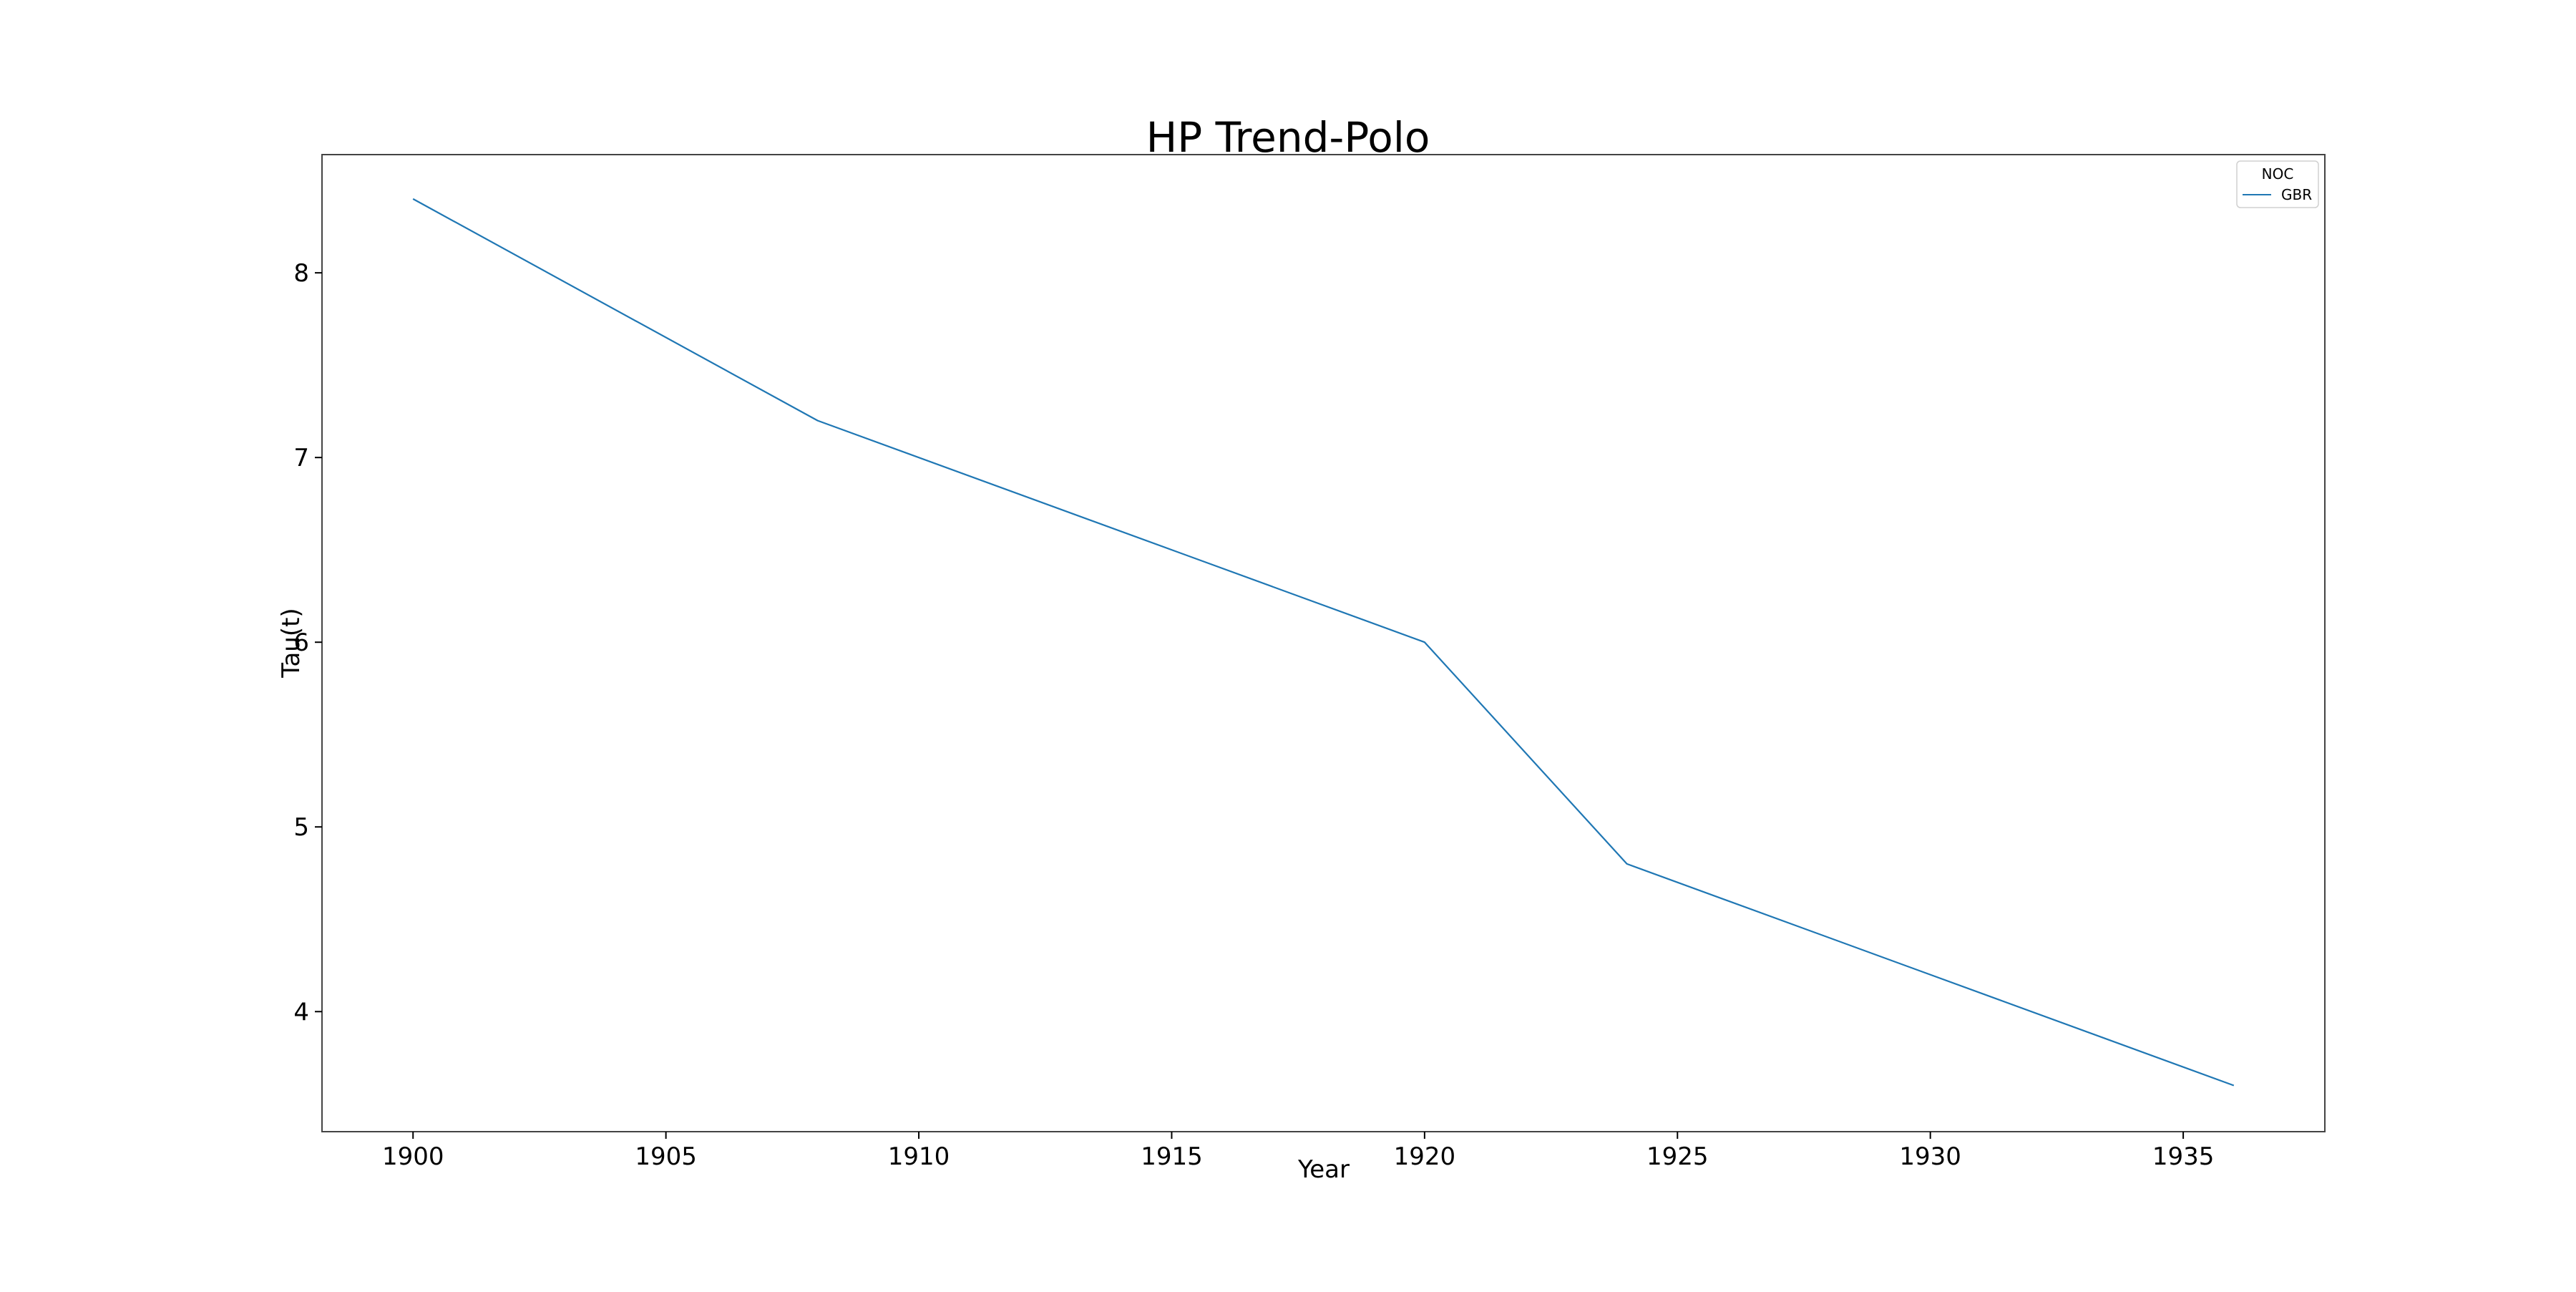  I want to click on x-tick-label-1910: 1910, so click(919, 1156).